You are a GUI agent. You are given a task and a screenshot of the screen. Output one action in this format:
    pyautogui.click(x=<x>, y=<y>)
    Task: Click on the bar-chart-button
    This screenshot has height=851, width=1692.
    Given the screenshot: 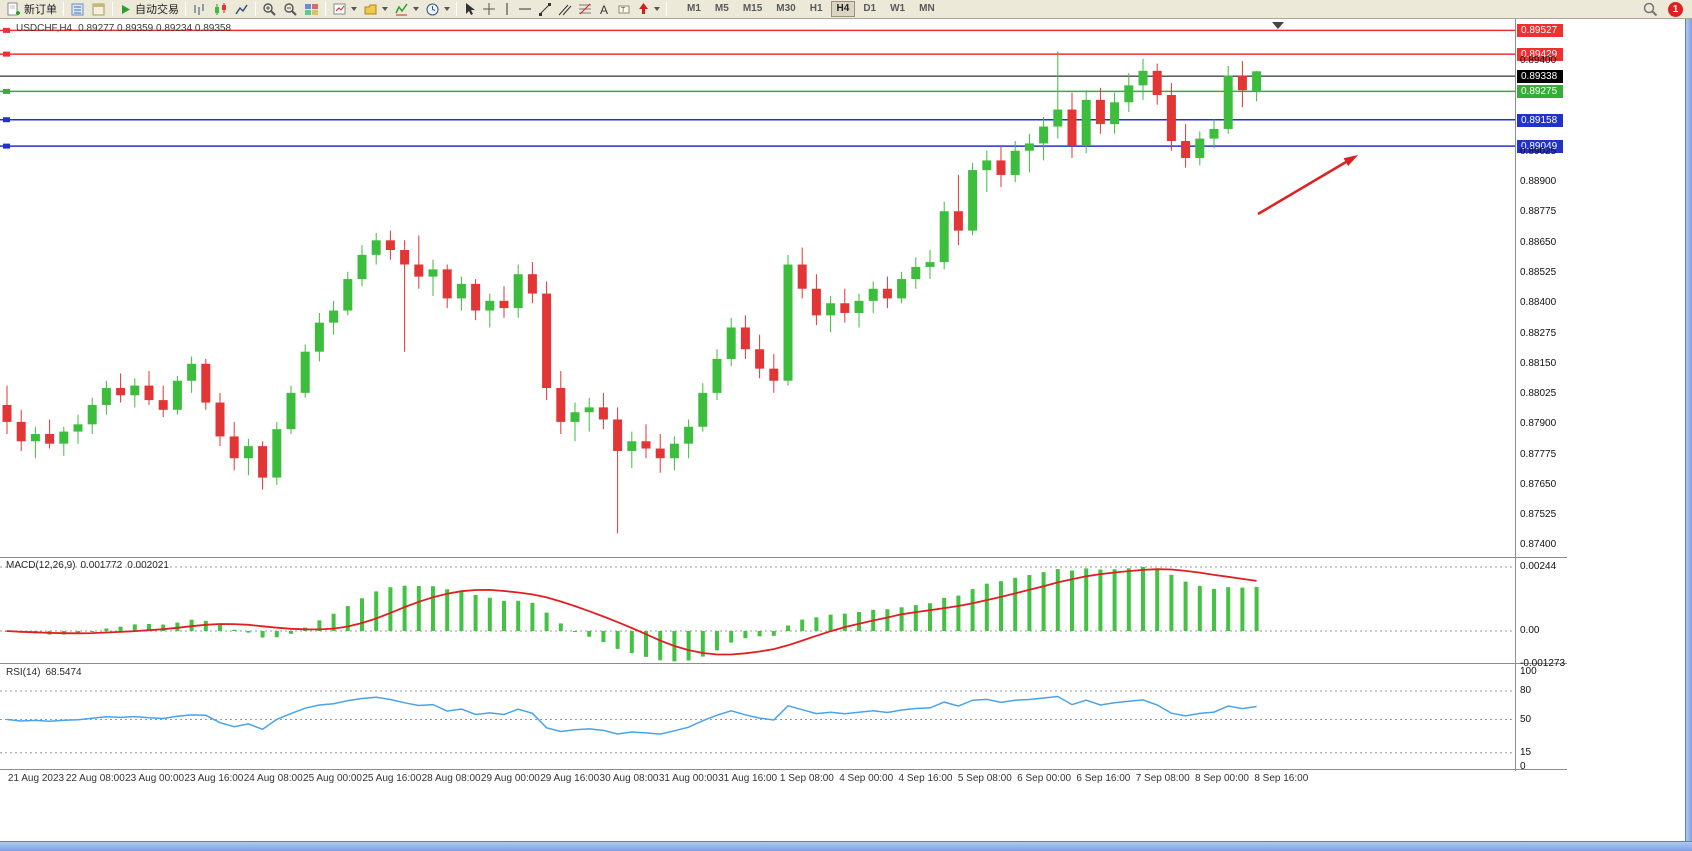 What is the action you would take?
    pyautogui.click(x=199, y=9)
    